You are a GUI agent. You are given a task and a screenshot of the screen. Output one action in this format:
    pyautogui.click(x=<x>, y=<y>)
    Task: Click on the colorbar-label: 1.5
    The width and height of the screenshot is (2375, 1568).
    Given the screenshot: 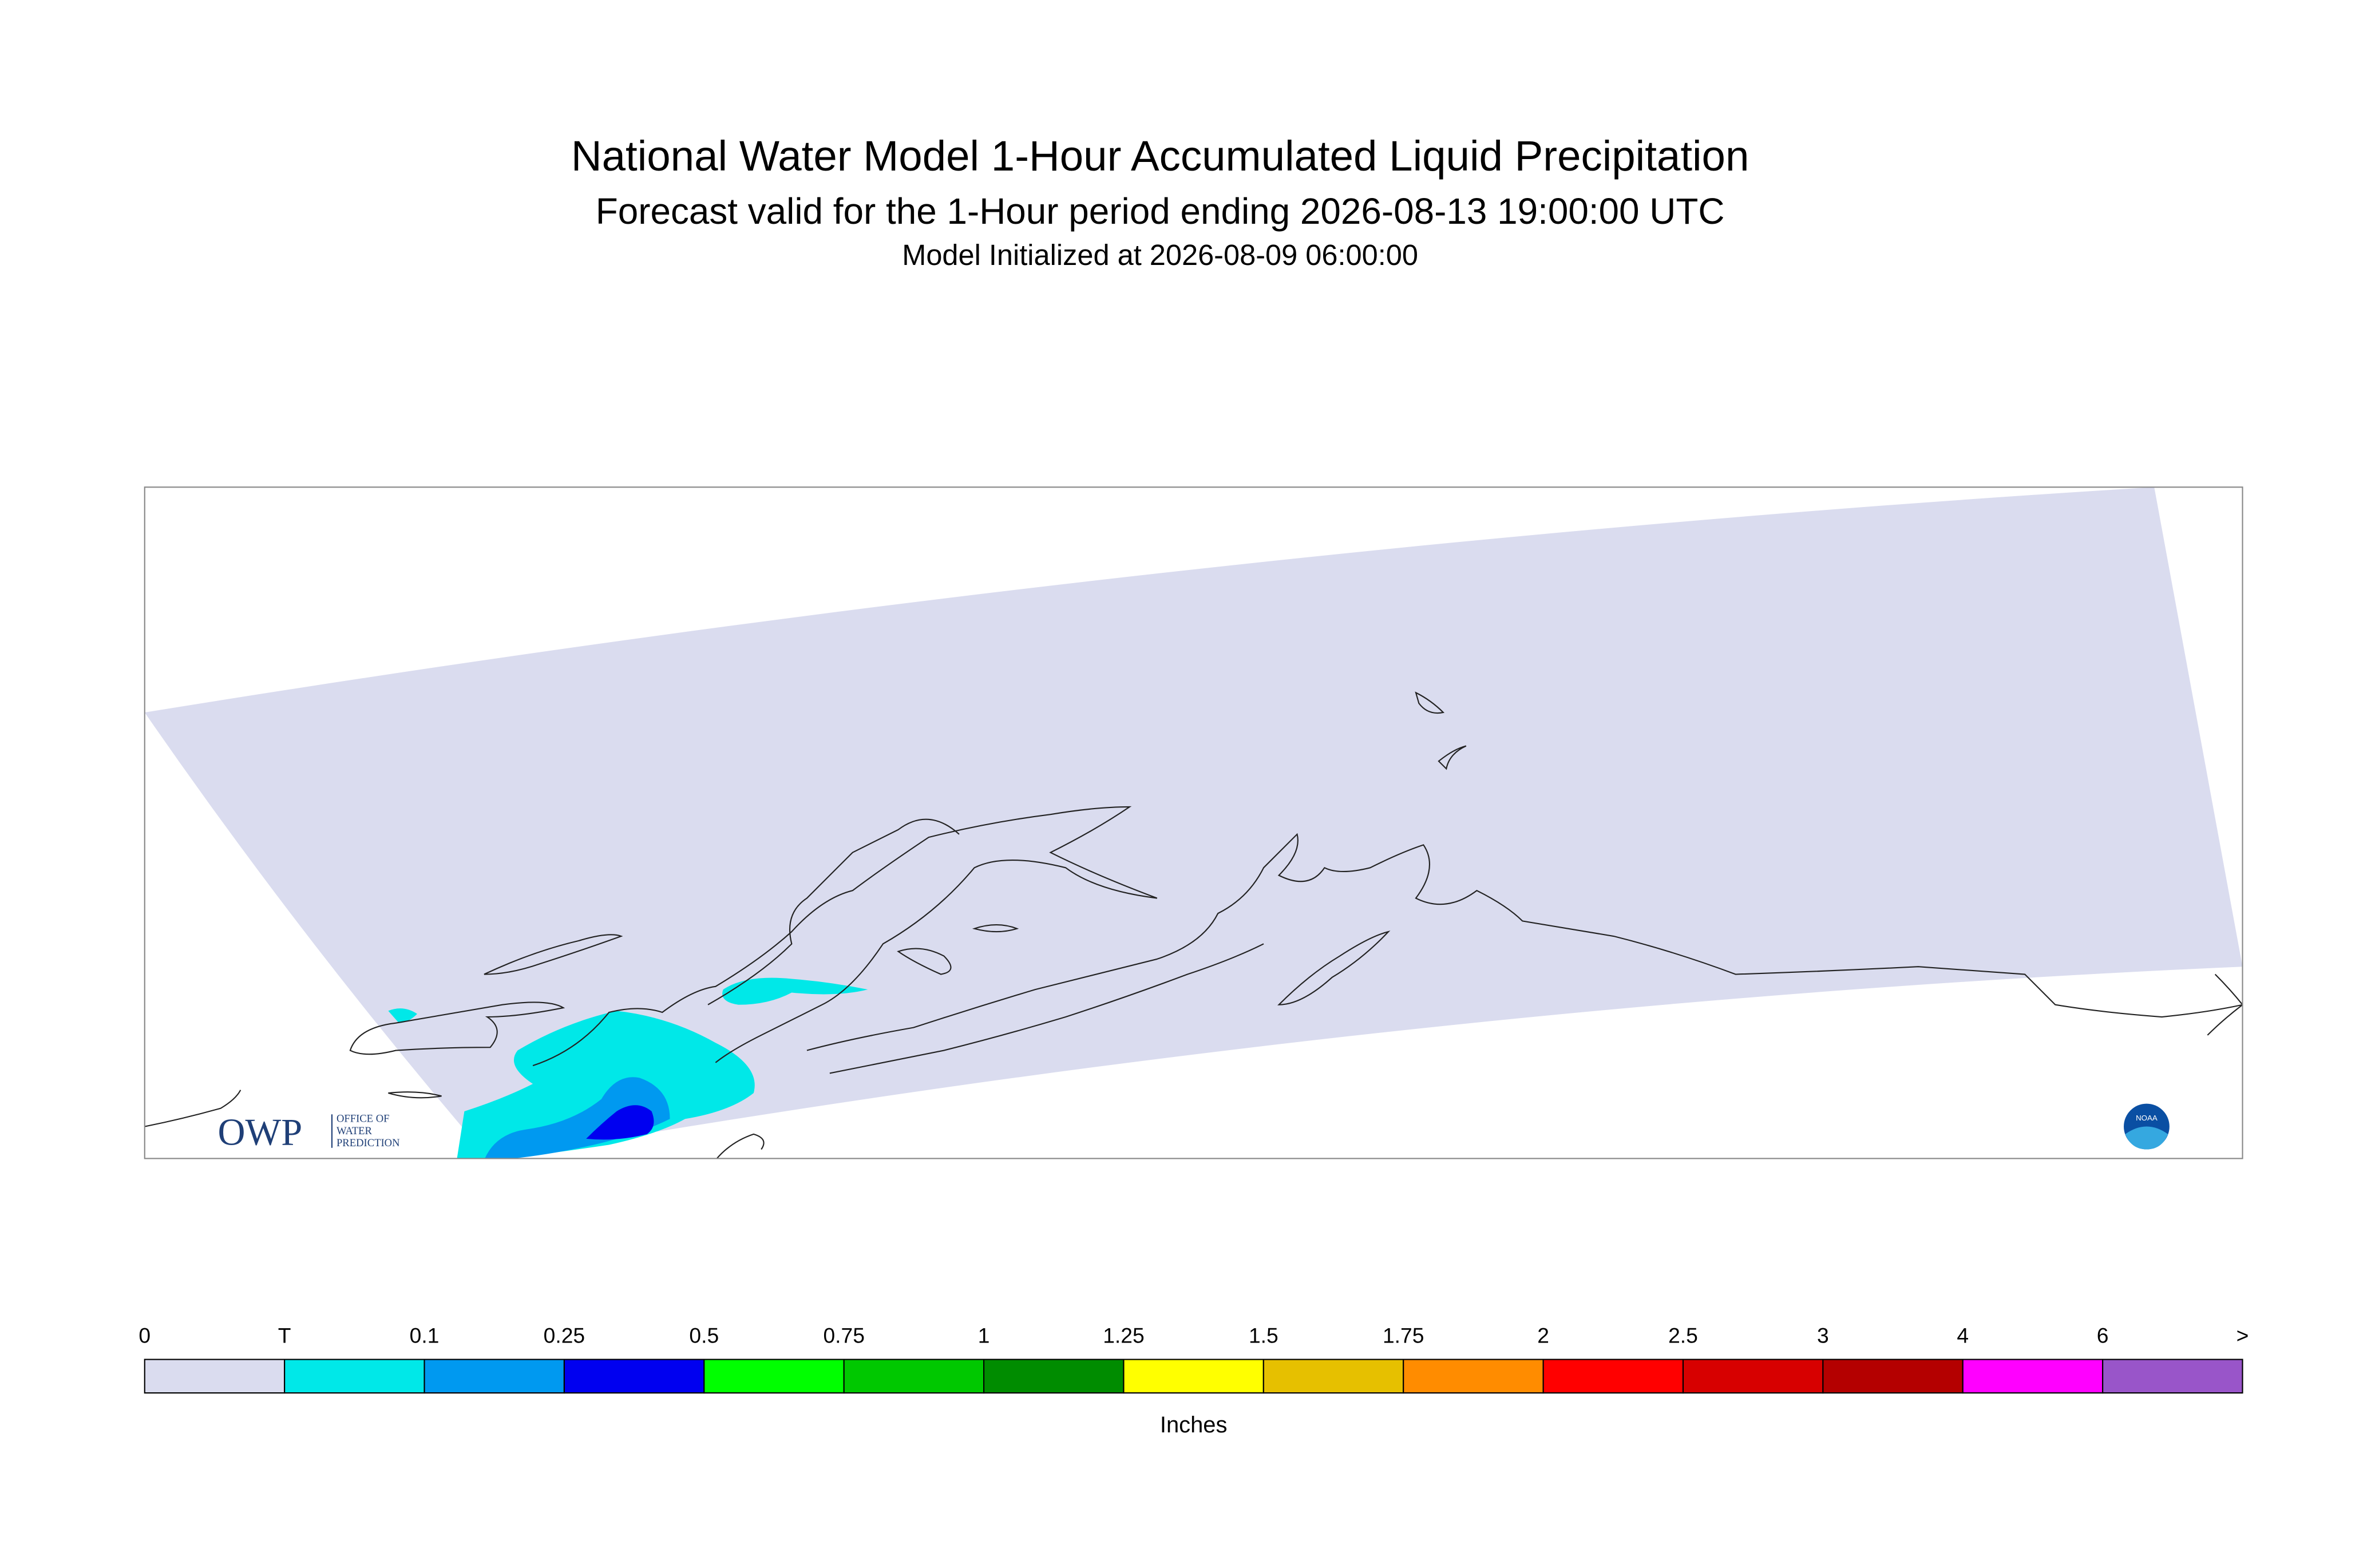 What is the action you would take?
    pyautogui.click(x=1264, y=1335)
    